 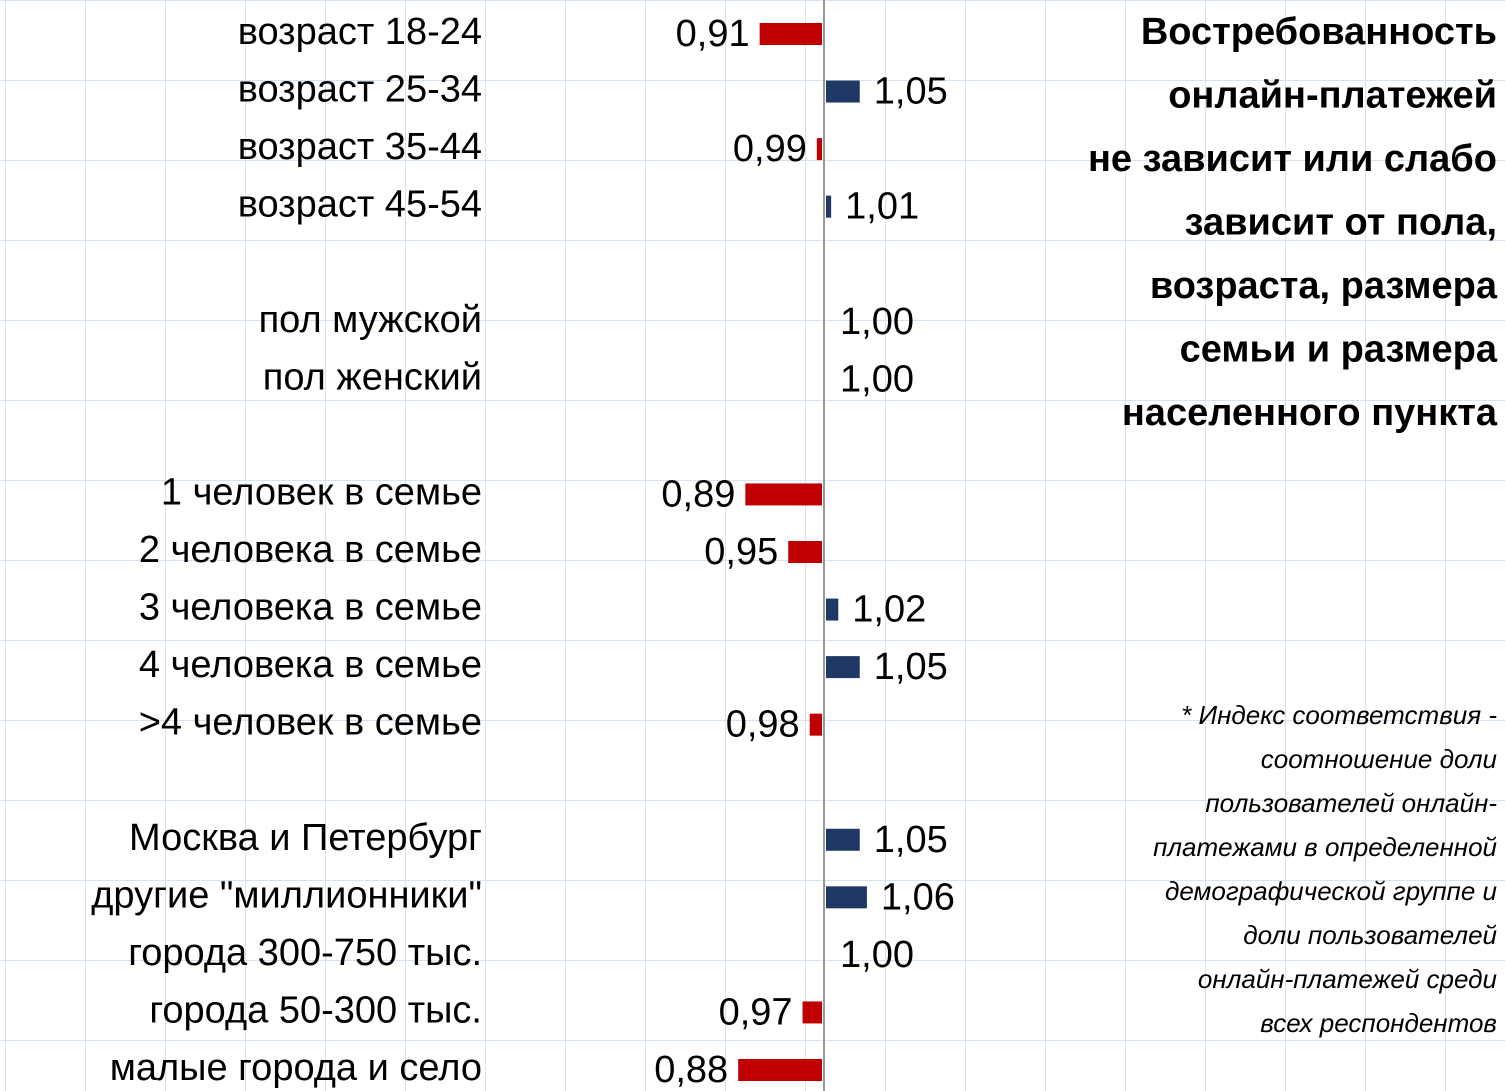 What do you see at coordinates (1324, 286) in the screenshot?
I see `title-line: возраста, размера` at bounding box center [1324, 286].